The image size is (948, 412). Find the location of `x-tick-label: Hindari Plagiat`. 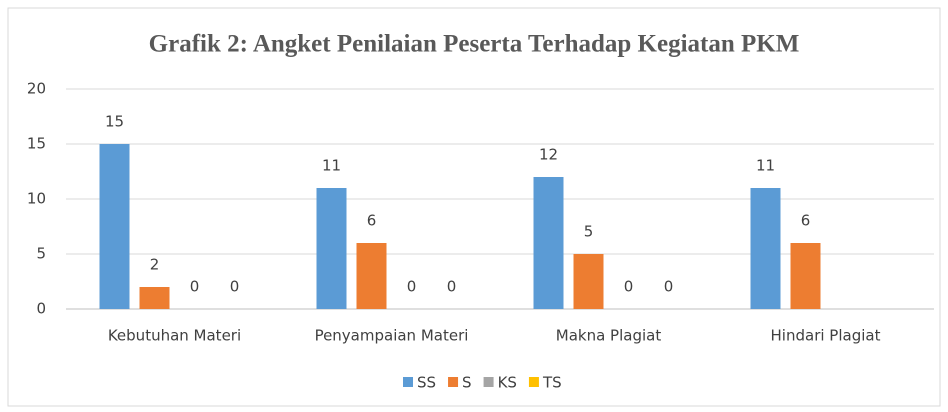

x-tick-label: Hindari Plagiat is located at coordinates (826, 336).